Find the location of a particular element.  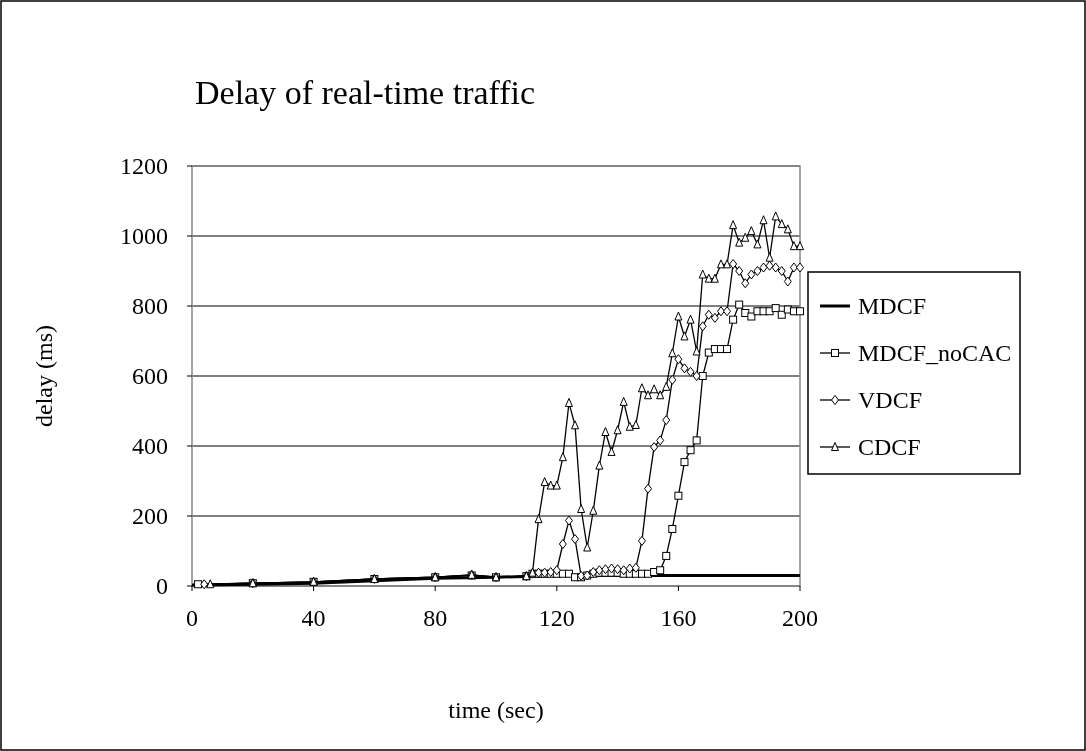

y-tick-label: 1000 is located at coordinates (144, 236).